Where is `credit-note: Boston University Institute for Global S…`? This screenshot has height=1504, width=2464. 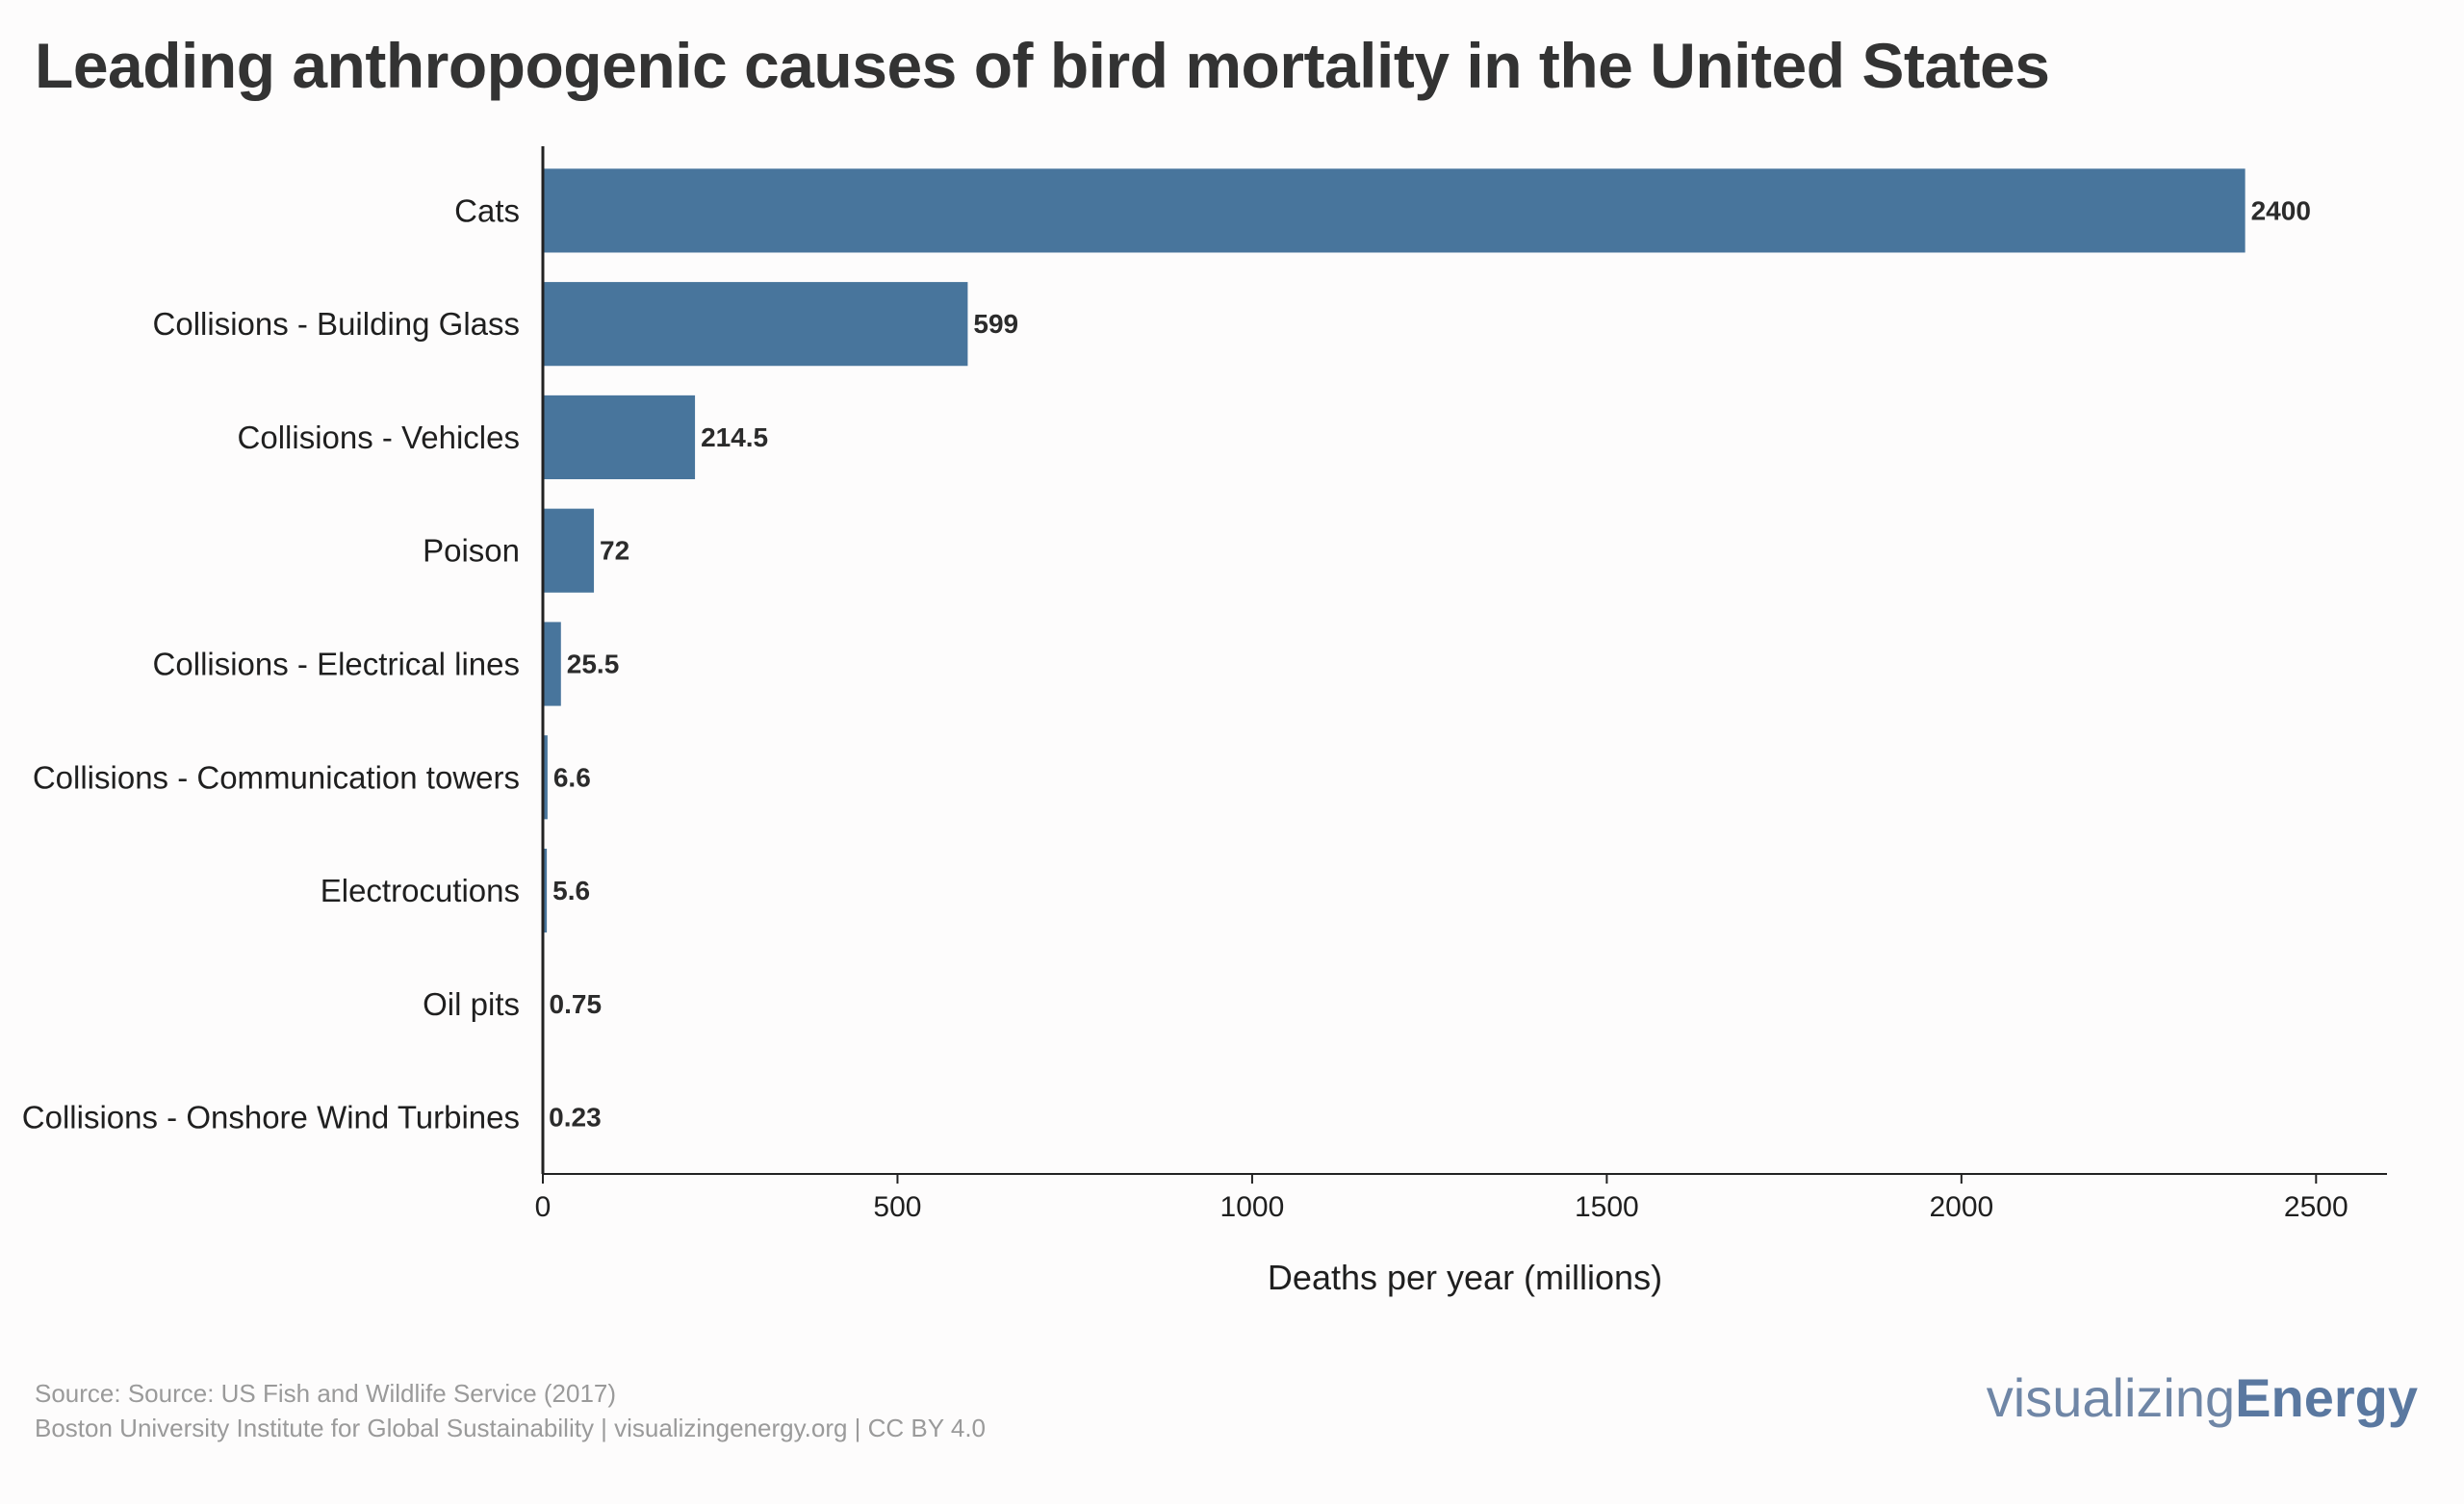
credit-note: Boston University Institute for Global S… is located at coordinates (511, 1428).